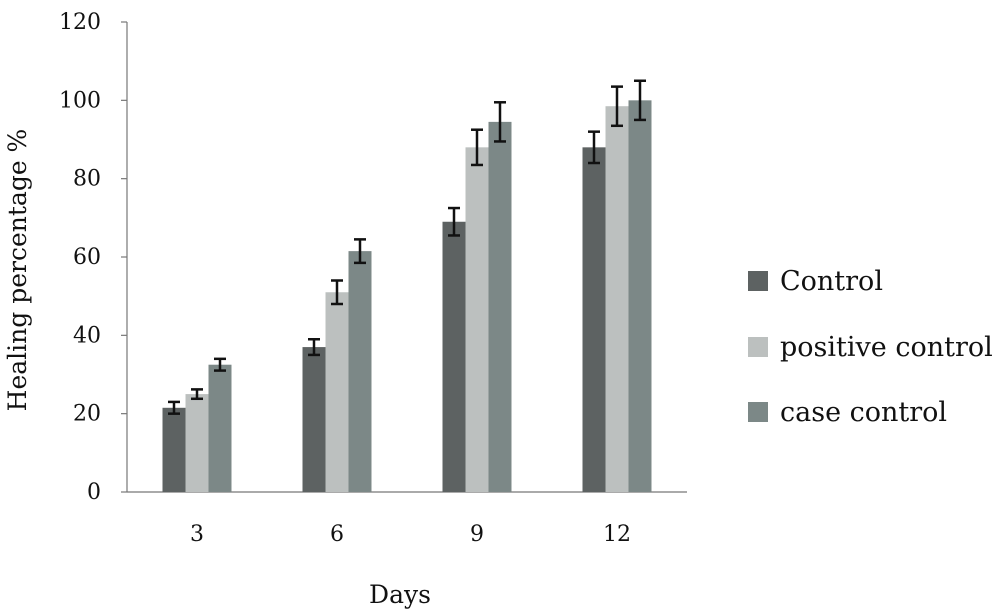 Image resolution: width=1000 pixels, height=612 pixels. I want to click on legend-item: case control, so click(847, 412).